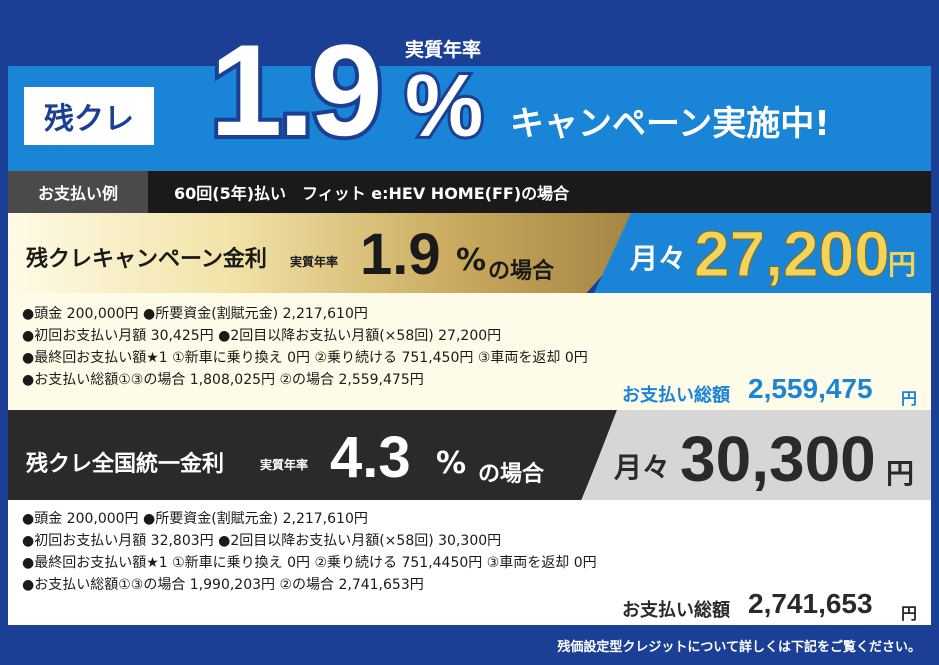 This screenshot has width=939, height=665. I want to click on headline-percent: %, so click(444, 105).